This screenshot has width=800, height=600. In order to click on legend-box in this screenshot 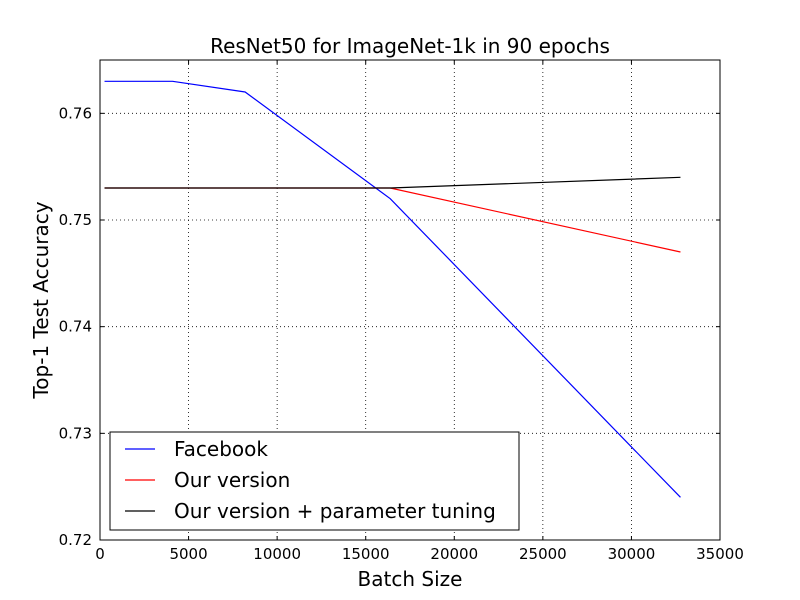, I will do `click(314, 481)`.